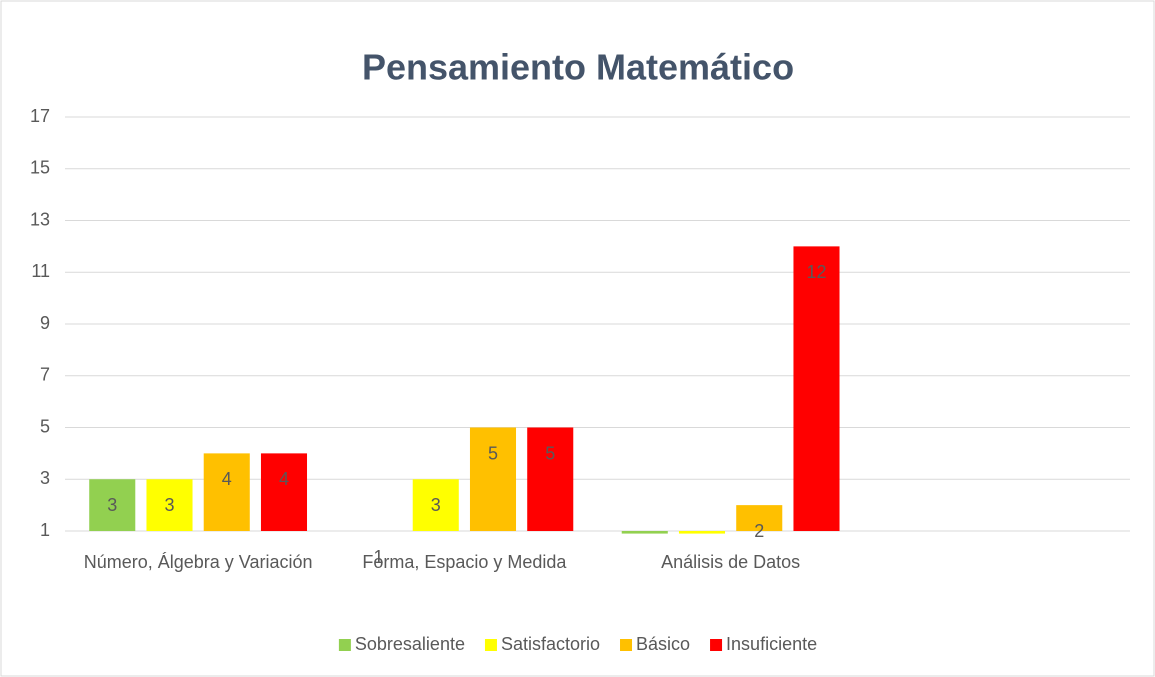 This screenshot has width=1155, height=677. Describe the element at coordinates (40, 219) in the screenshot. I see `y-tick-label: 13` at that location.